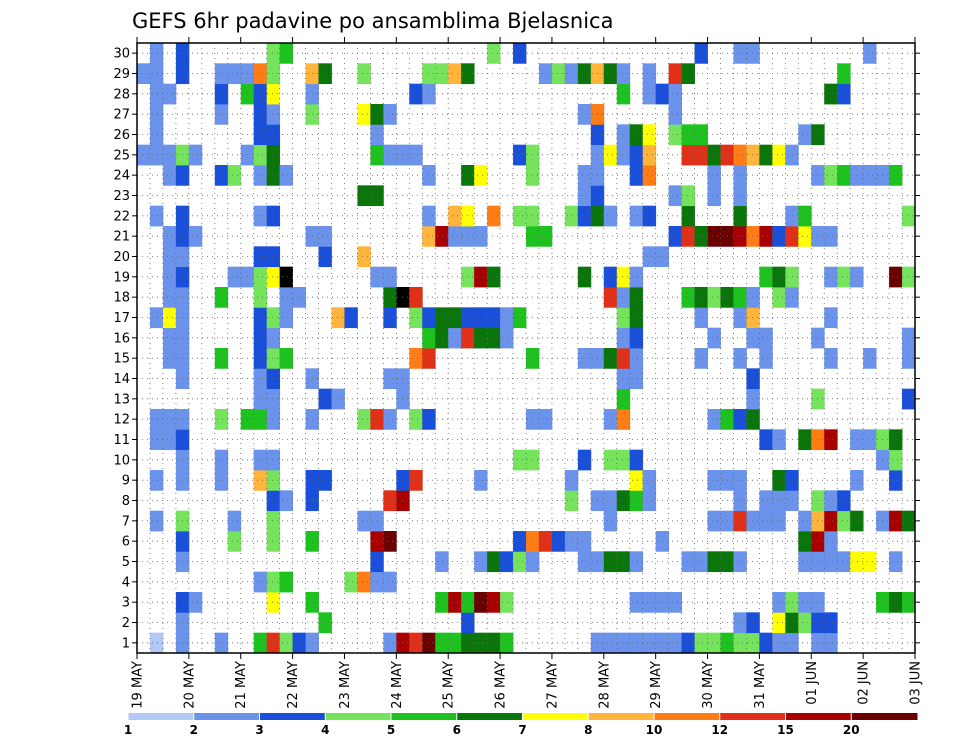 This screenshot has width=960, height=742. I want to click on y-tick-label: 16, so click(121, 338).